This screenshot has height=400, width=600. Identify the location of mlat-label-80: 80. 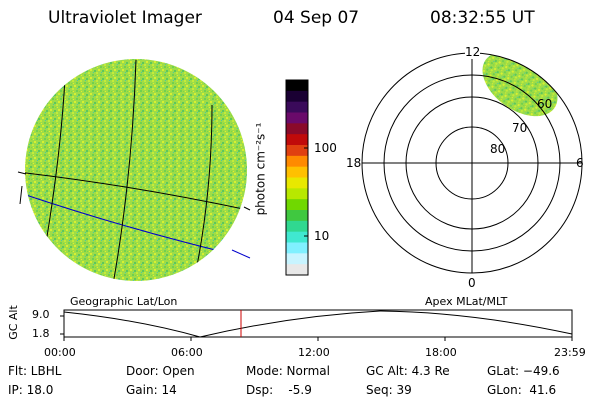
(498, 149).